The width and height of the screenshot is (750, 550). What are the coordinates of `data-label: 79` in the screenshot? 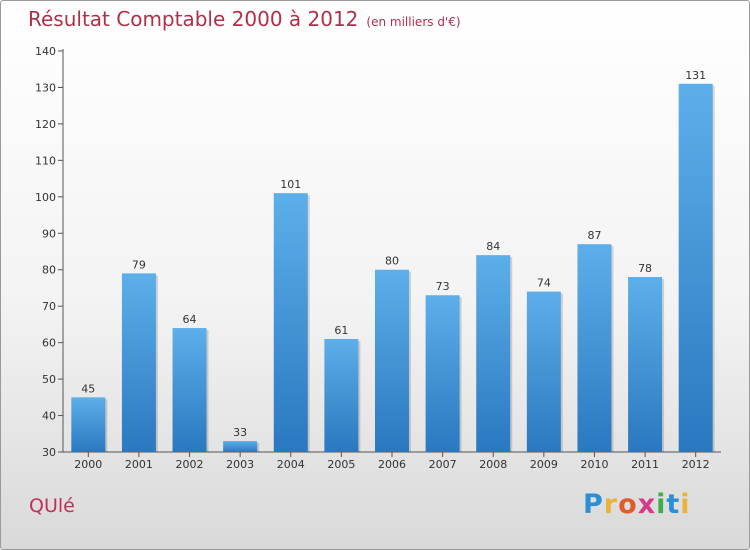 It's located at (139, 264).